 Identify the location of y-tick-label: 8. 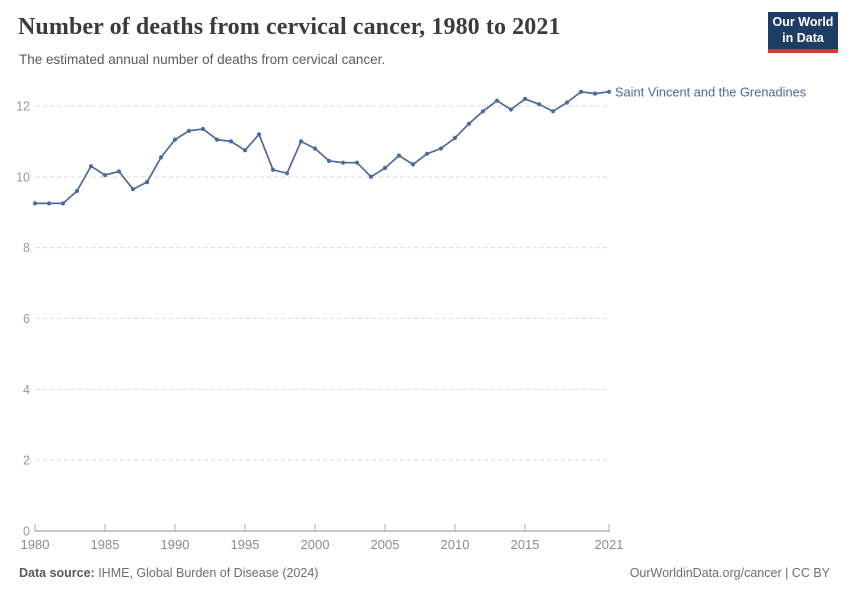
(26, 248).